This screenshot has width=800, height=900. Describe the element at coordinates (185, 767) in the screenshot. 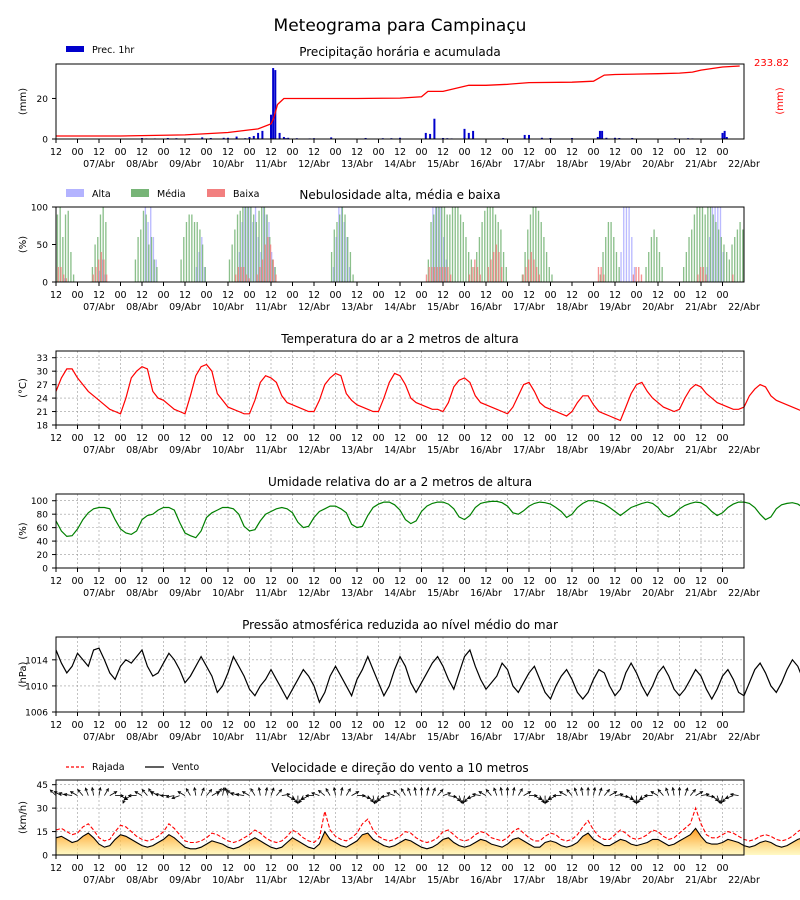

I see `legend-label: Vento` at that location.